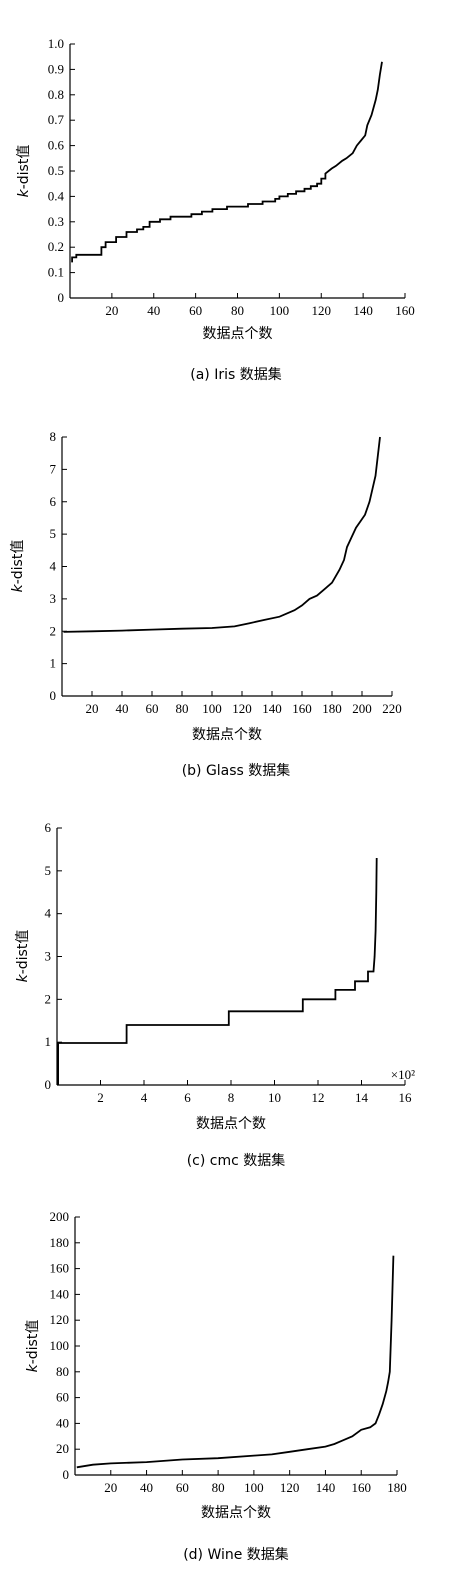 The height and width of the screenshot is (1585, 472). Describe the element at coordinates (62, 1371) in the screenshot. I see `y-tick-label: 80` at that location.